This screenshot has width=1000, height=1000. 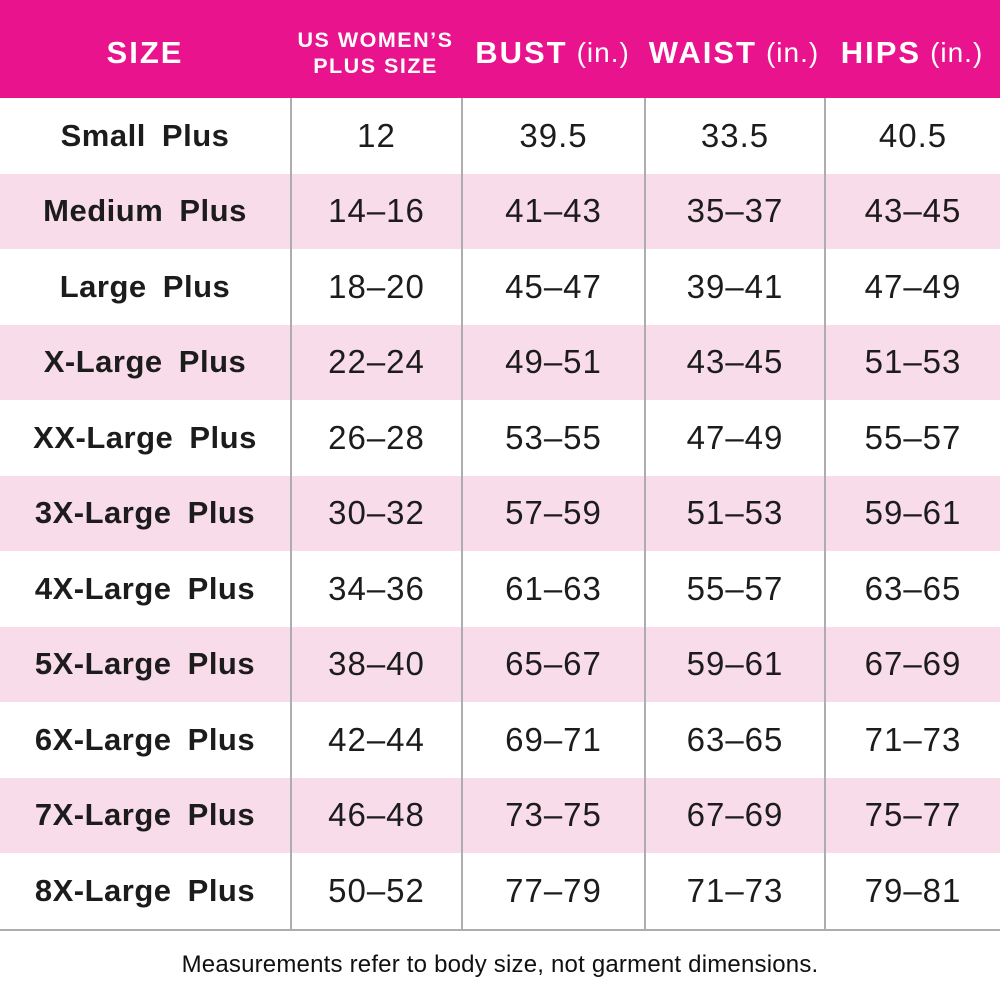 I want to click on size-cell: 4X-Large Plus, so click(x=145, y=588).